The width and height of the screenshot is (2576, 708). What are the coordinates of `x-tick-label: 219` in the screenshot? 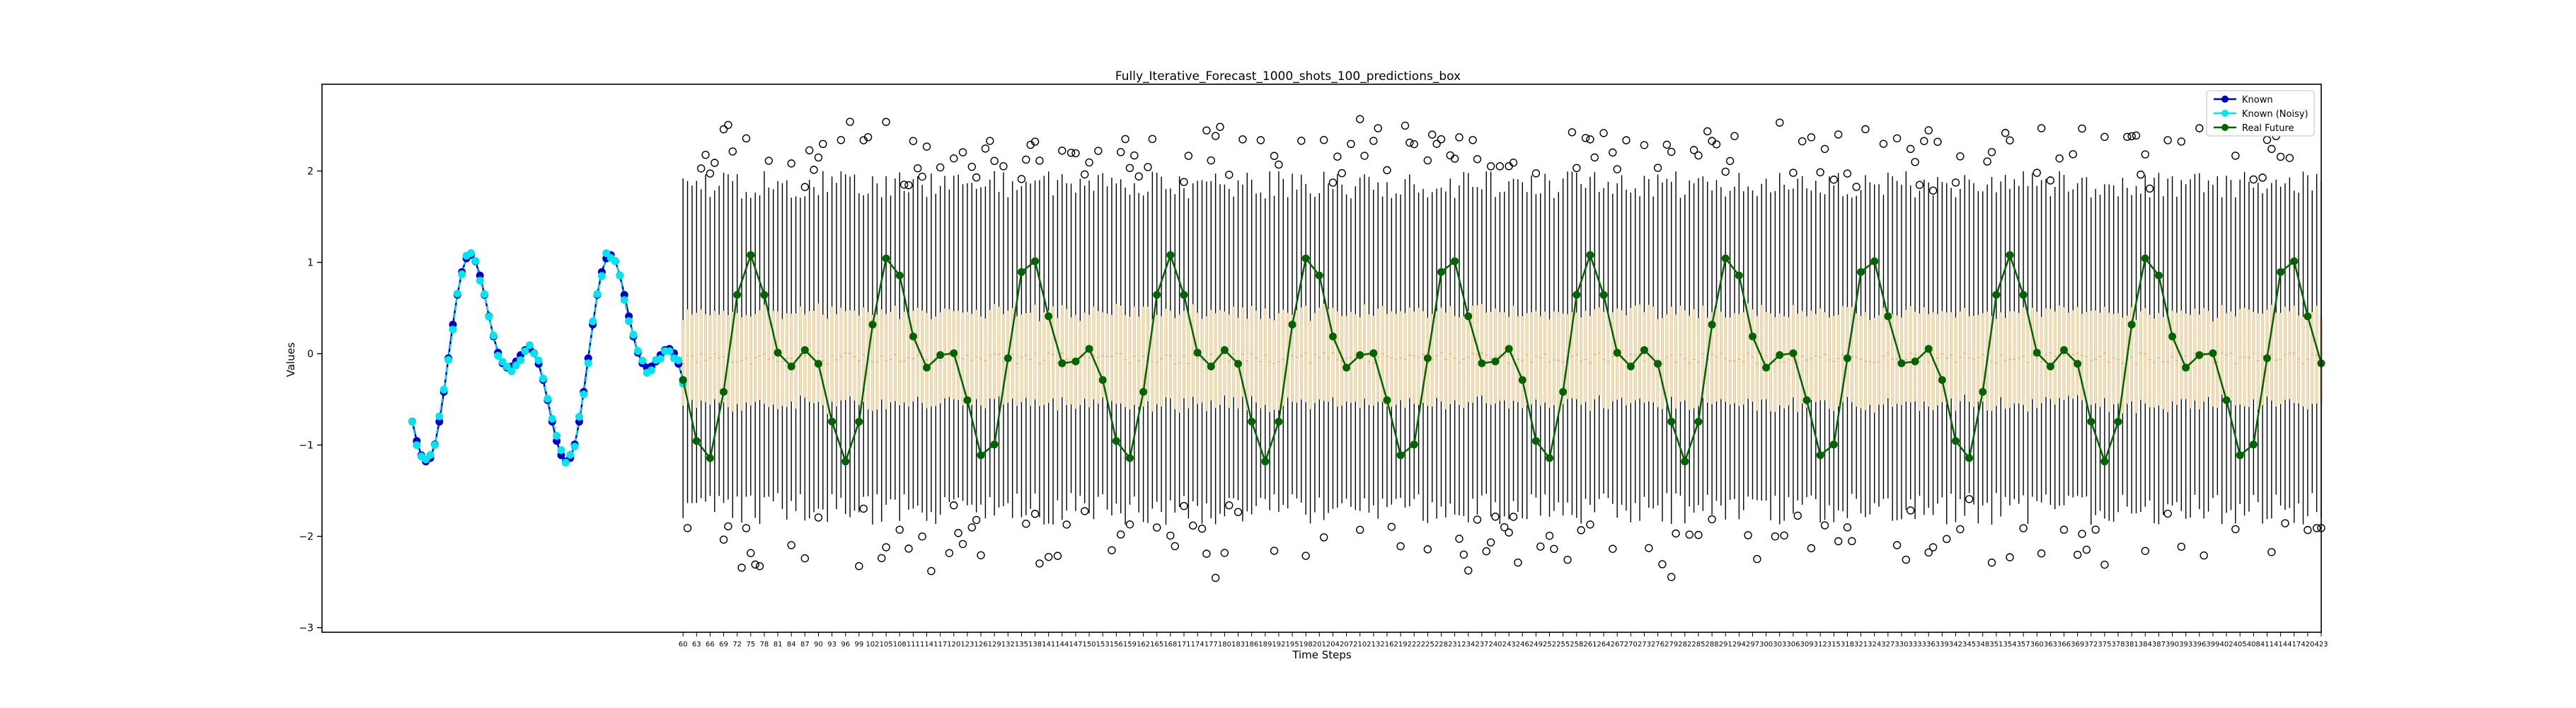 It's located at (1401, 645).